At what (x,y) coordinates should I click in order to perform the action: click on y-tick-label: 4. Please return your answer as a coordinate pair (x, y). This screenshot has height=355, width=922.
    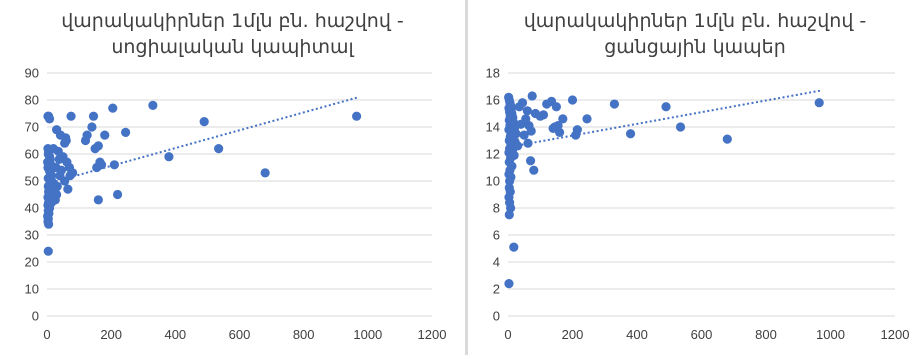
    Looking at the image, I should click on (496, 262).